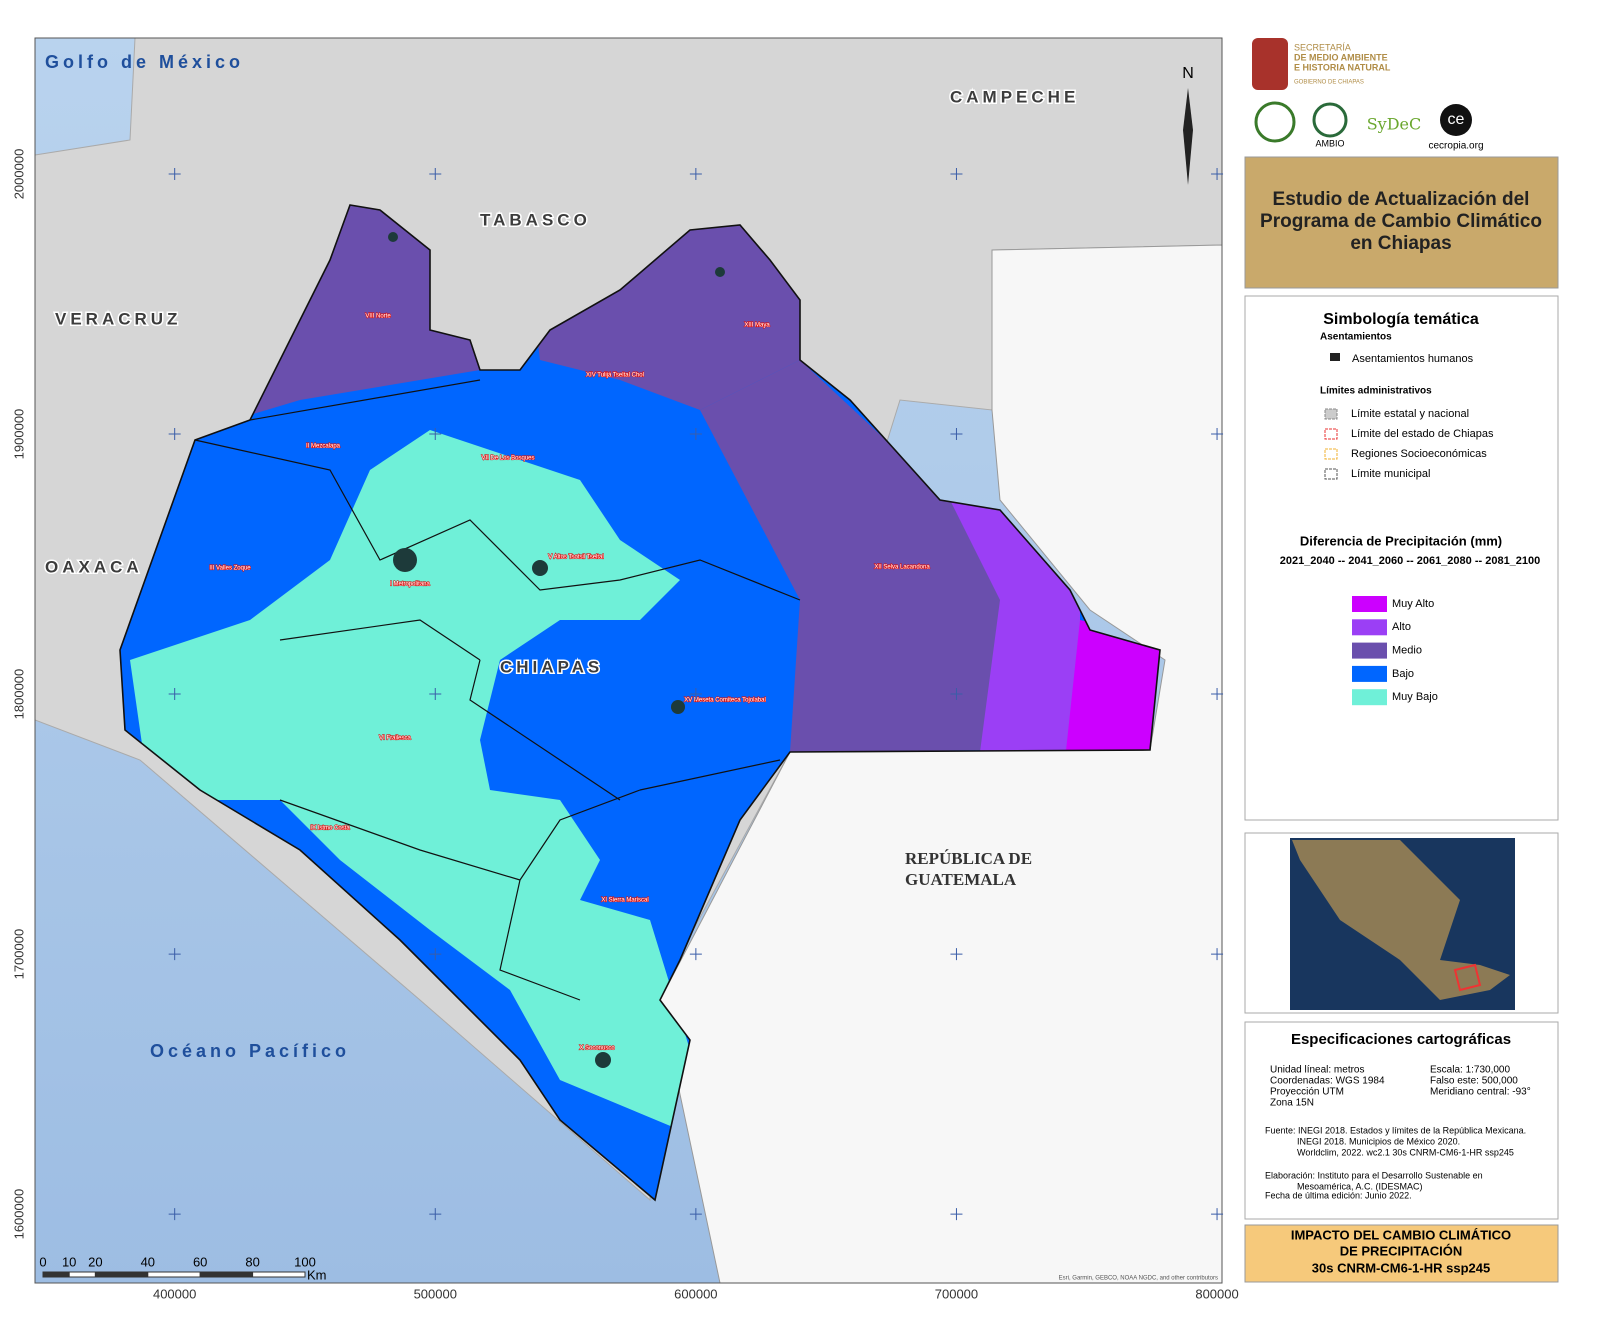  Describe the element at coordinates (1342, 67) in the screenshot. I see `logo-text: E HISTORIA NATURAL` at that location.